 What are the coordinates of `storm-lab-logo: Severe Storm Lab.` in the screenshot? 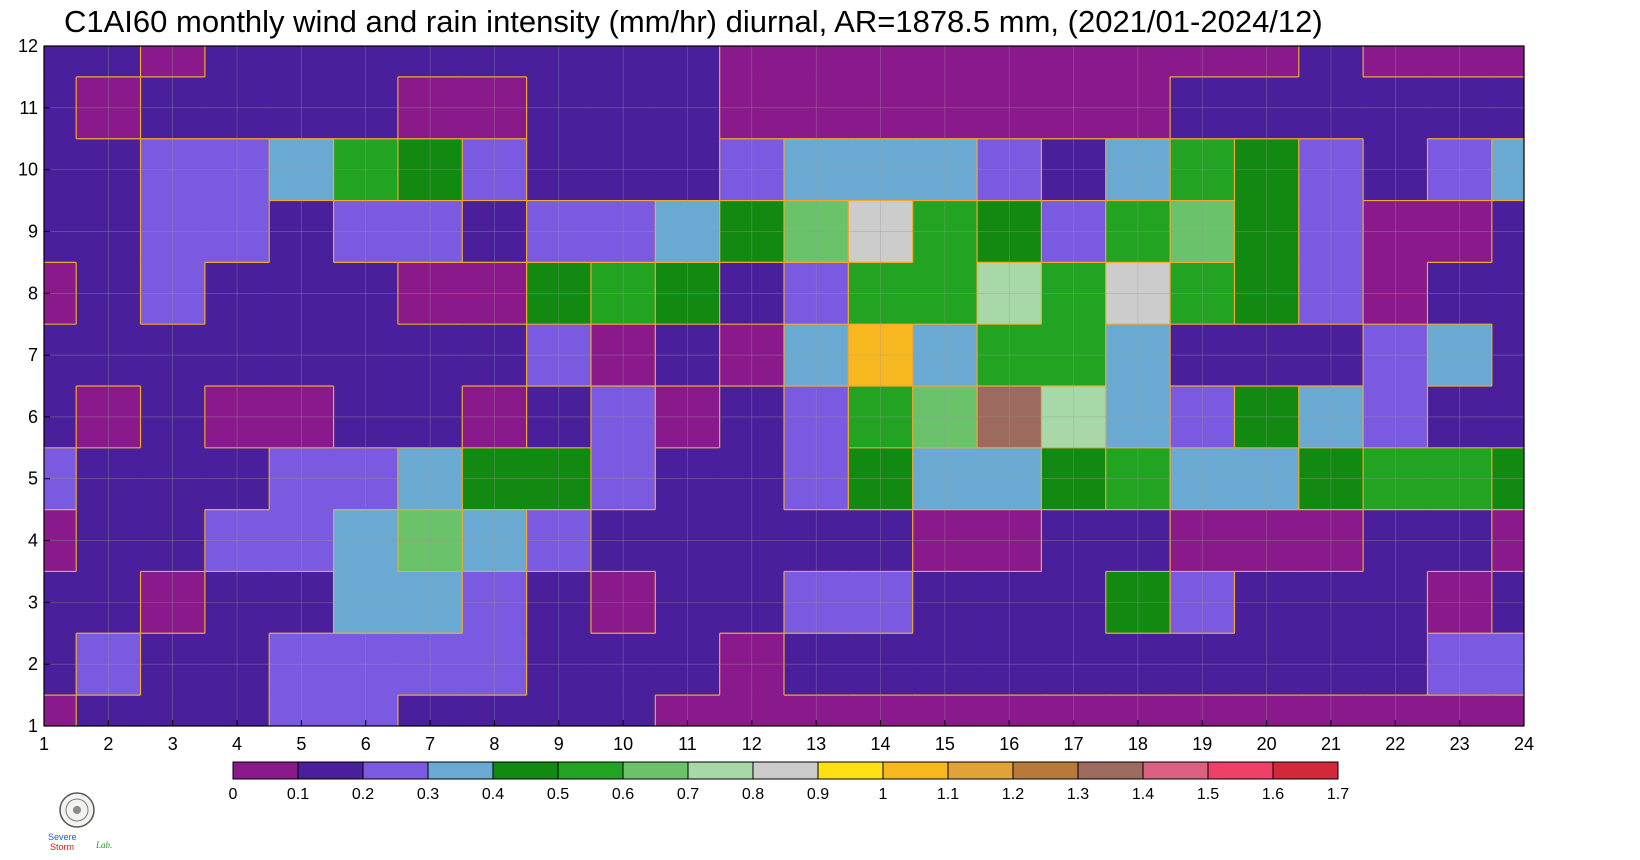 It's located at (82, 821).